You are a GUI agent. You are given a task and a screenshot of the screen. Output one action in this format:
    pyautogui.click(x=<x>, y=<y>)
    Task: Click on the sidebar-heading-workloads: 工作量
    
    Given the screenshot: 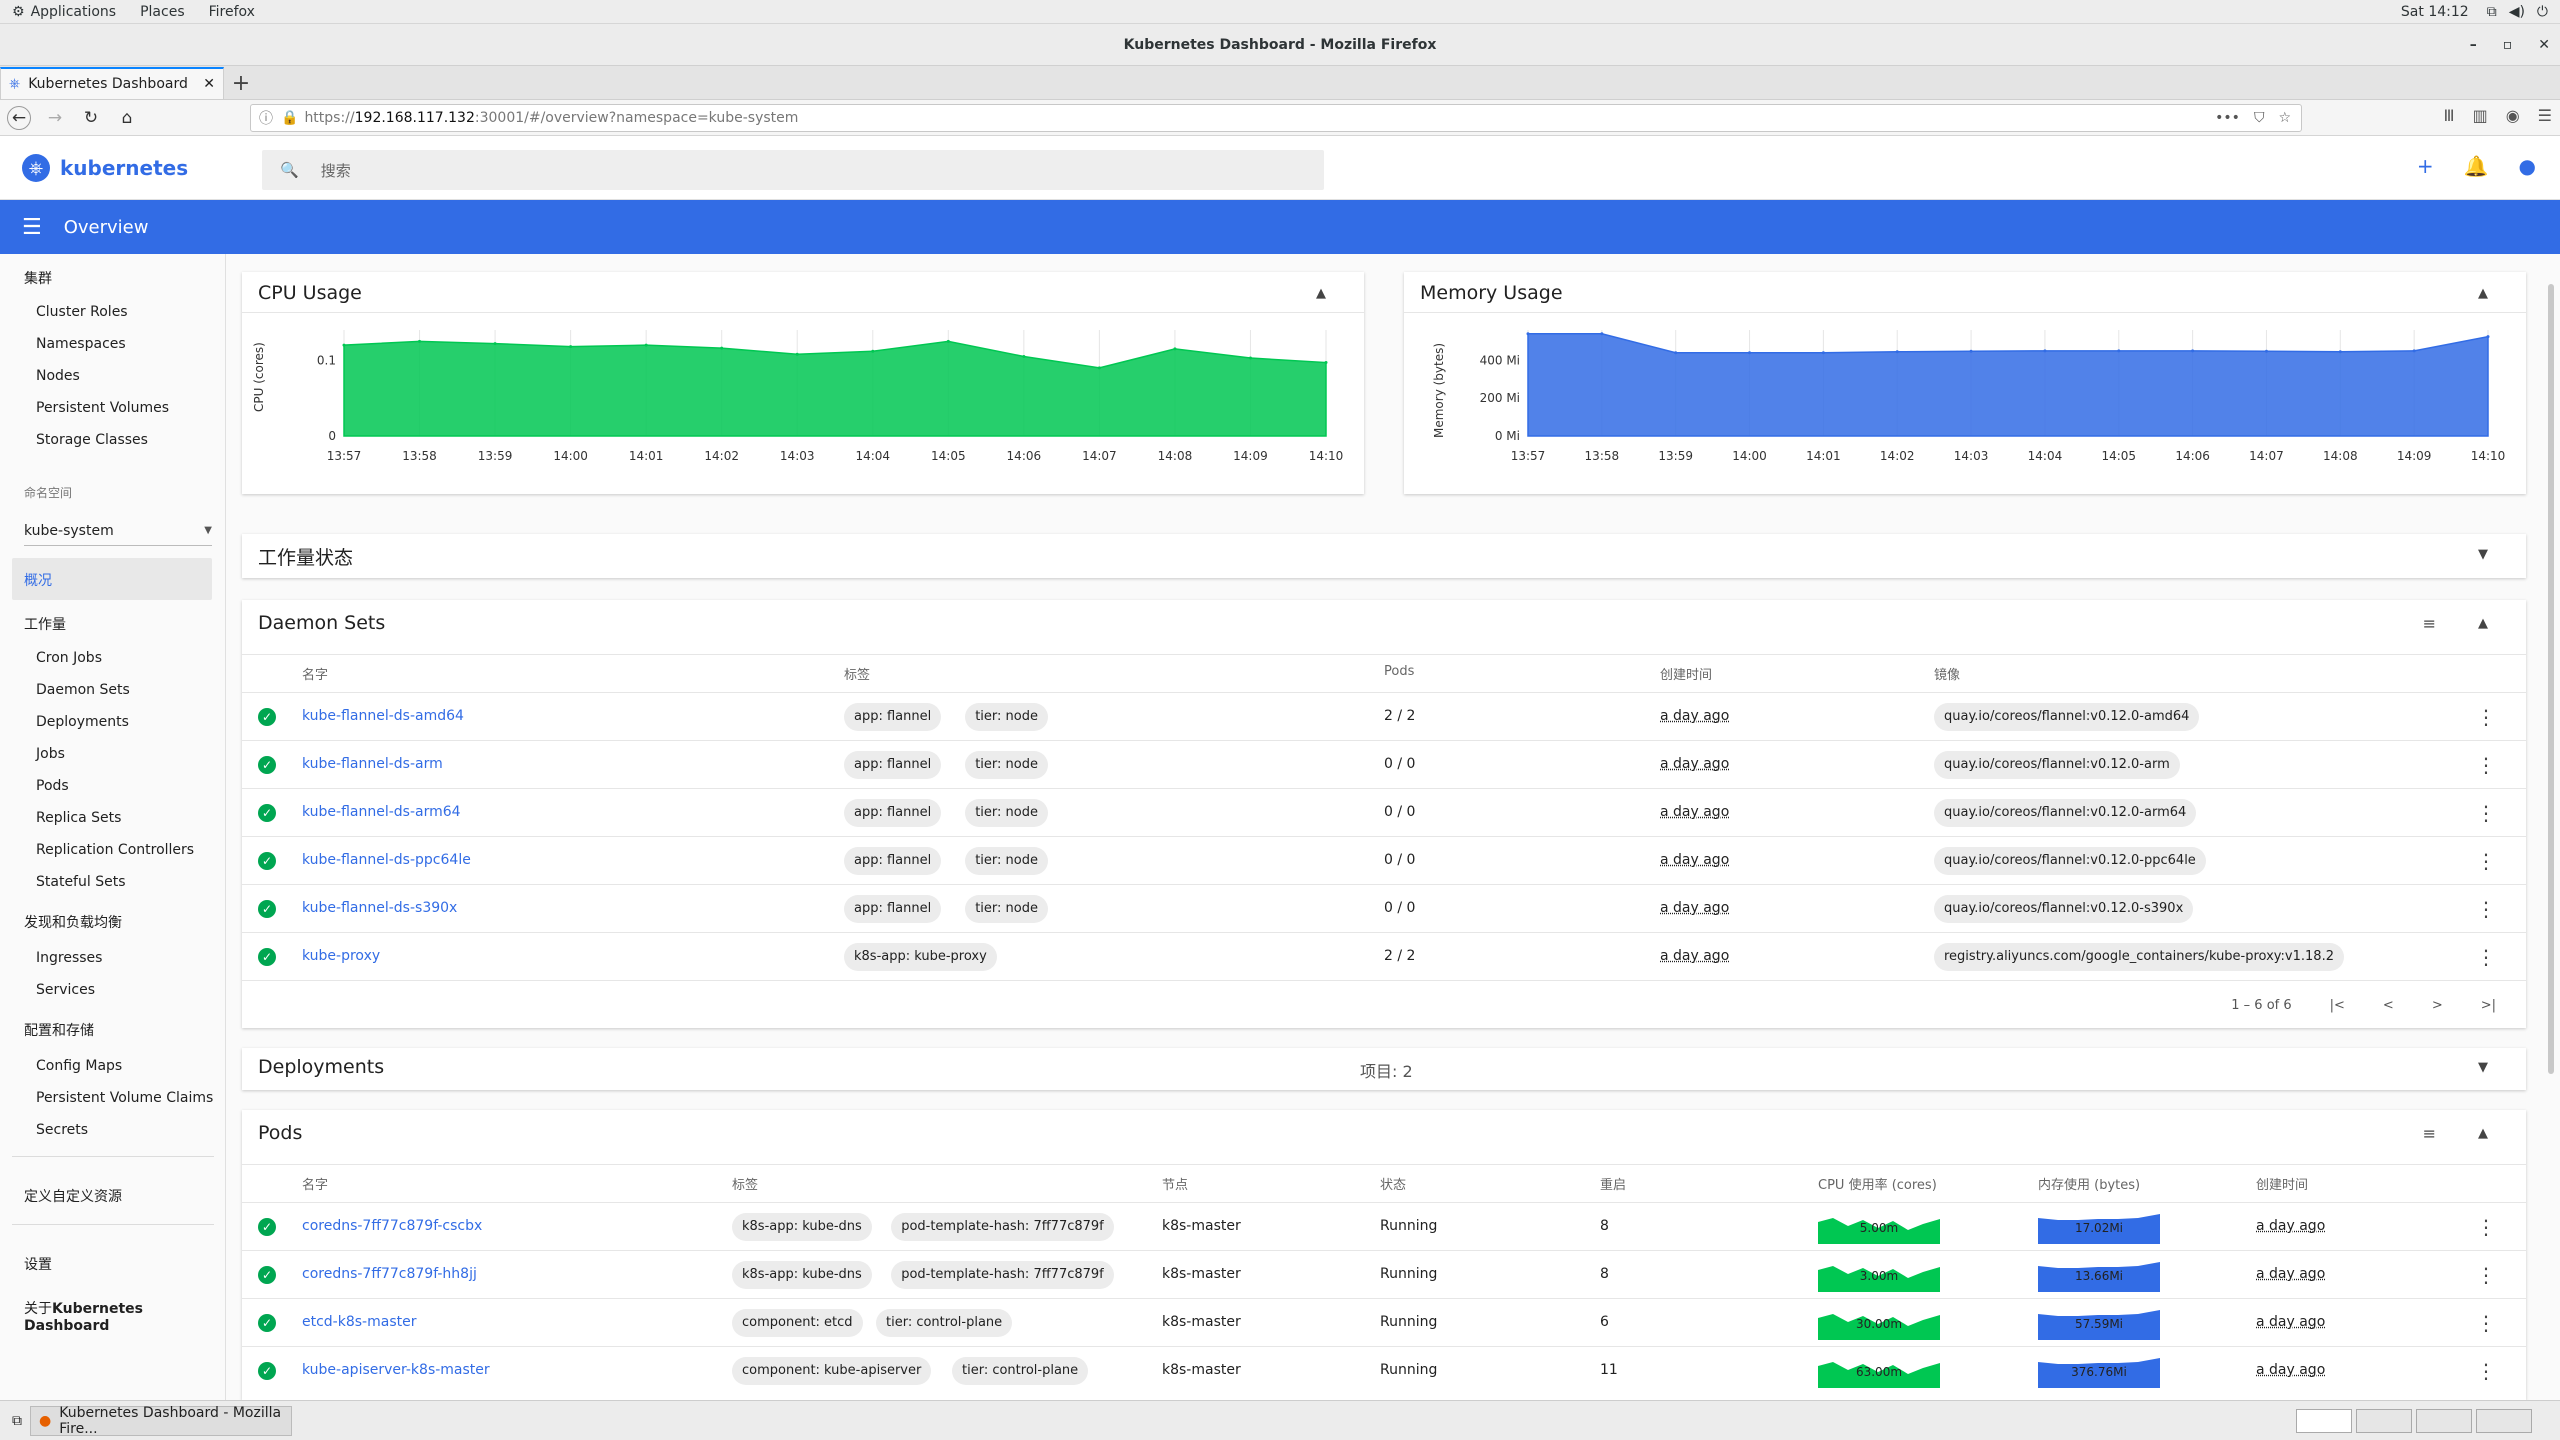 What is the action you would take?
    pyautogui.click(x=45, y=625)
    